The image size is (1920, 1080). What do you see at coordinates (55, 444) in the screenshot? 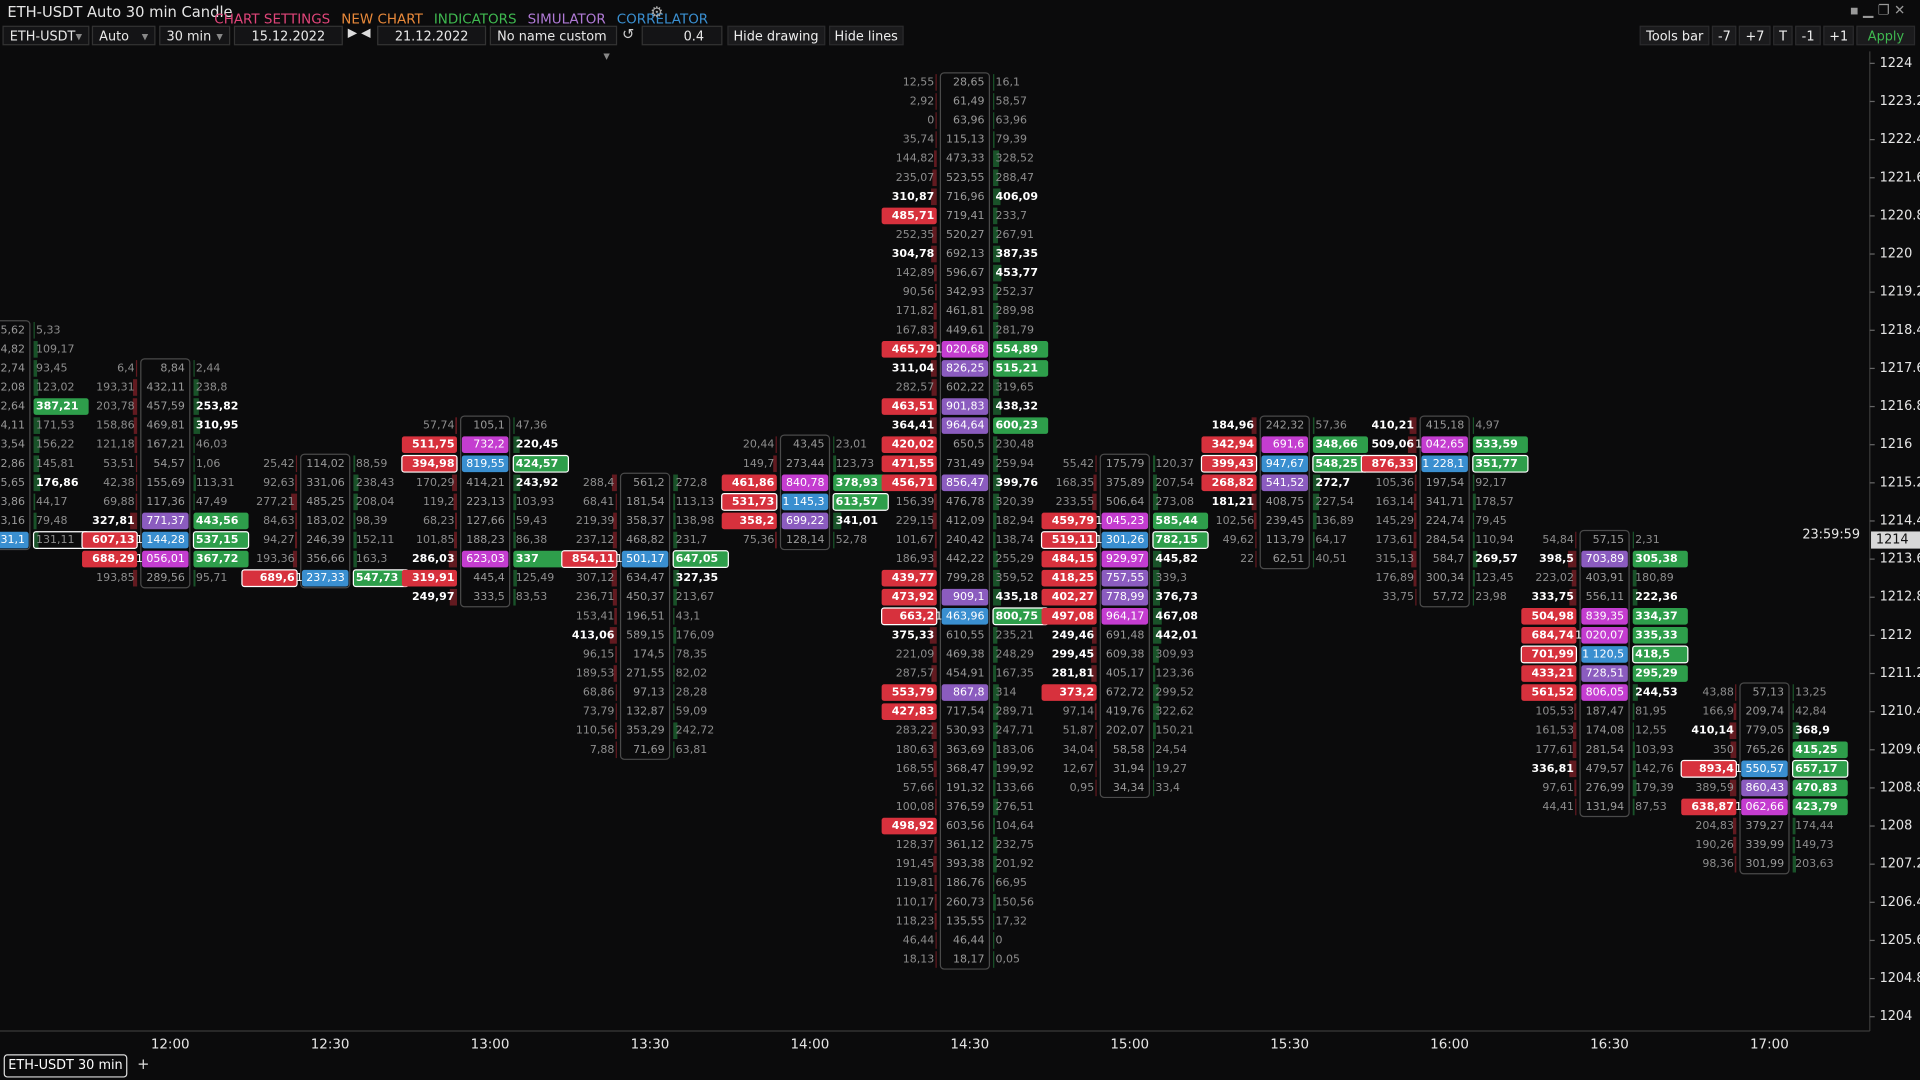
I see `buy-volume: 156,22` at bounding box center [55, 444].